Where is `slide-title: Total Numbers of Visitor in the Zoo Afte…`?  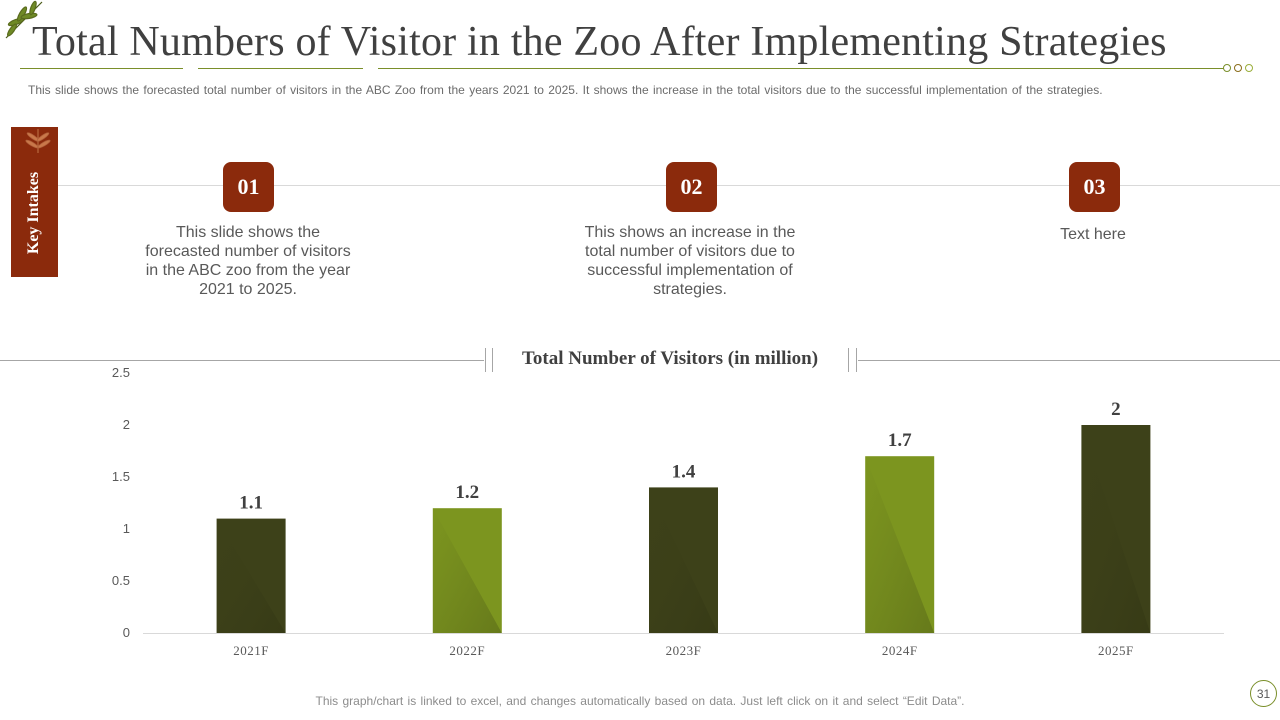 slide-title: Total Numbers of Visitor in the Zoo Afte… is located at coordinates (599, 42).